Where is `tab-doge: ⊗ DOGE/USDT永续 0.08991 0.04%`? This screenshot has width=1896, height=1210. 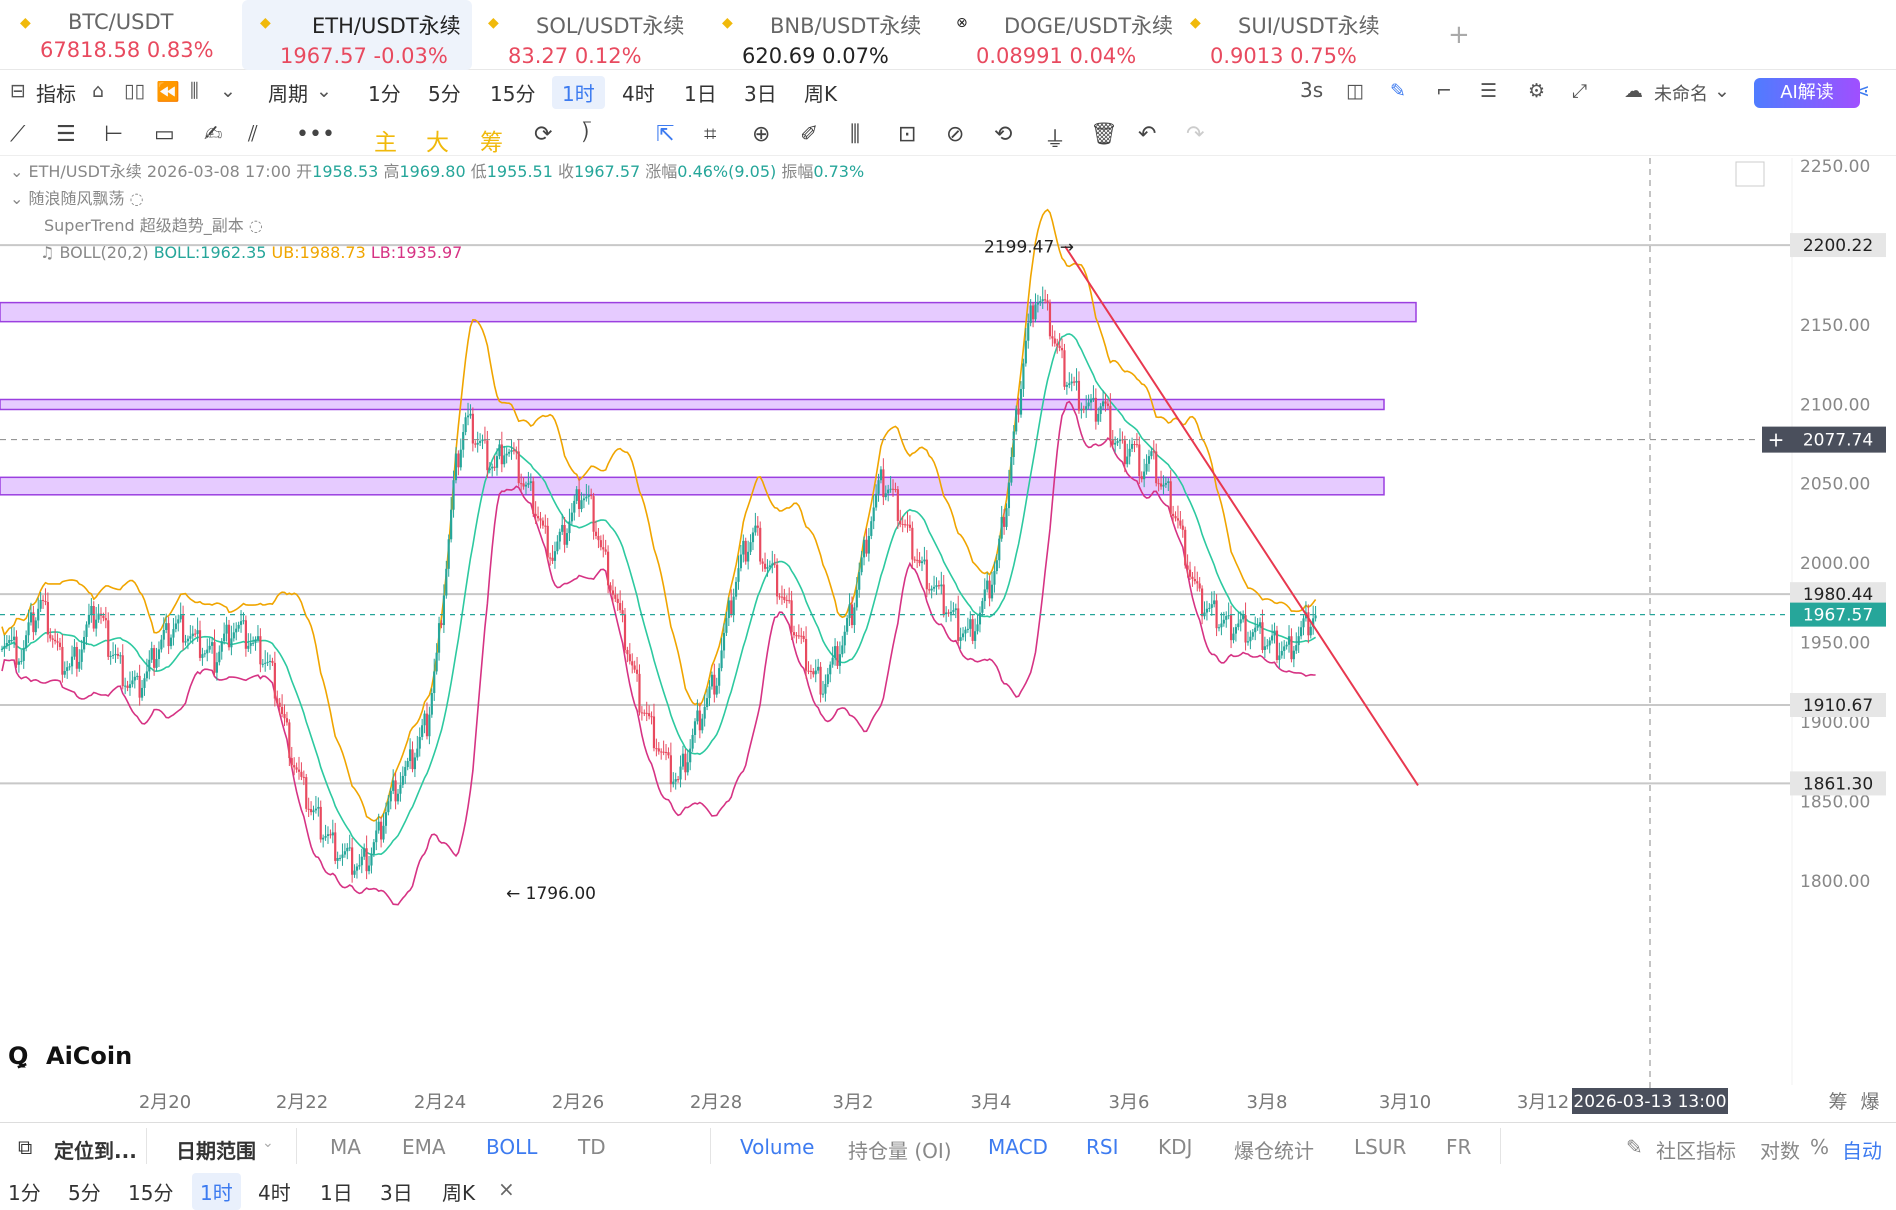 tab-doge: ⊗ DOGE/USDT永续 0.08991 0.04% is located at coordinates (1071, 35).